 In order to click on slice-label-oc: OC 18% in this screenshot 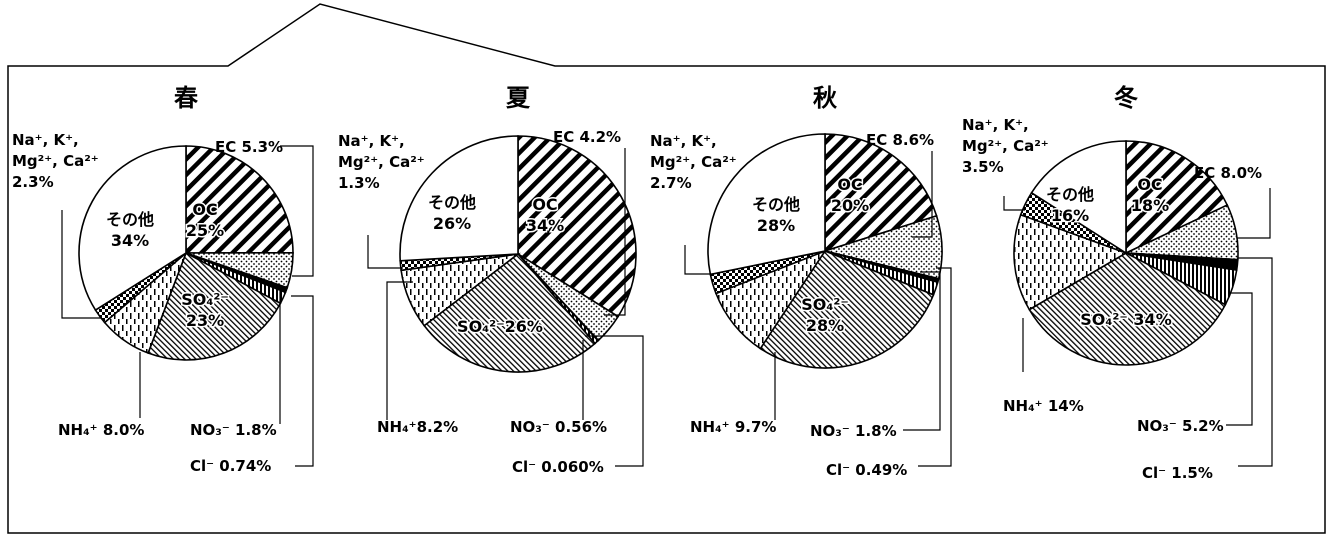, I will do `click(1150, 195)`.